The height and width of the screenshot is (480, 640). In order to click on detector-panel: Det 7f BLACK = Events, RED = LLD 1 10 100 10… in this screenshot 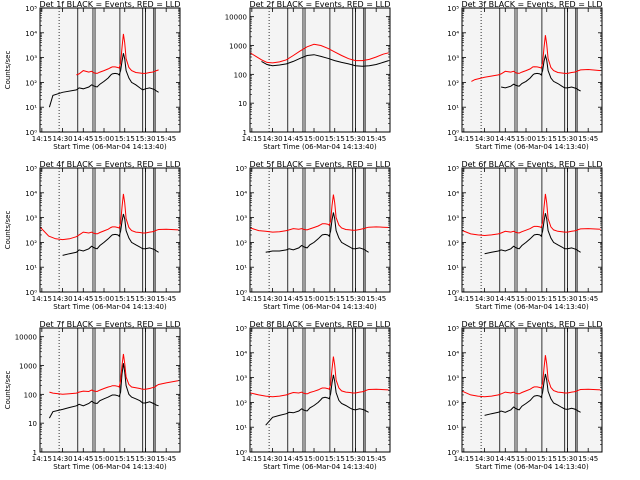, I will do `click(92, 395)`.